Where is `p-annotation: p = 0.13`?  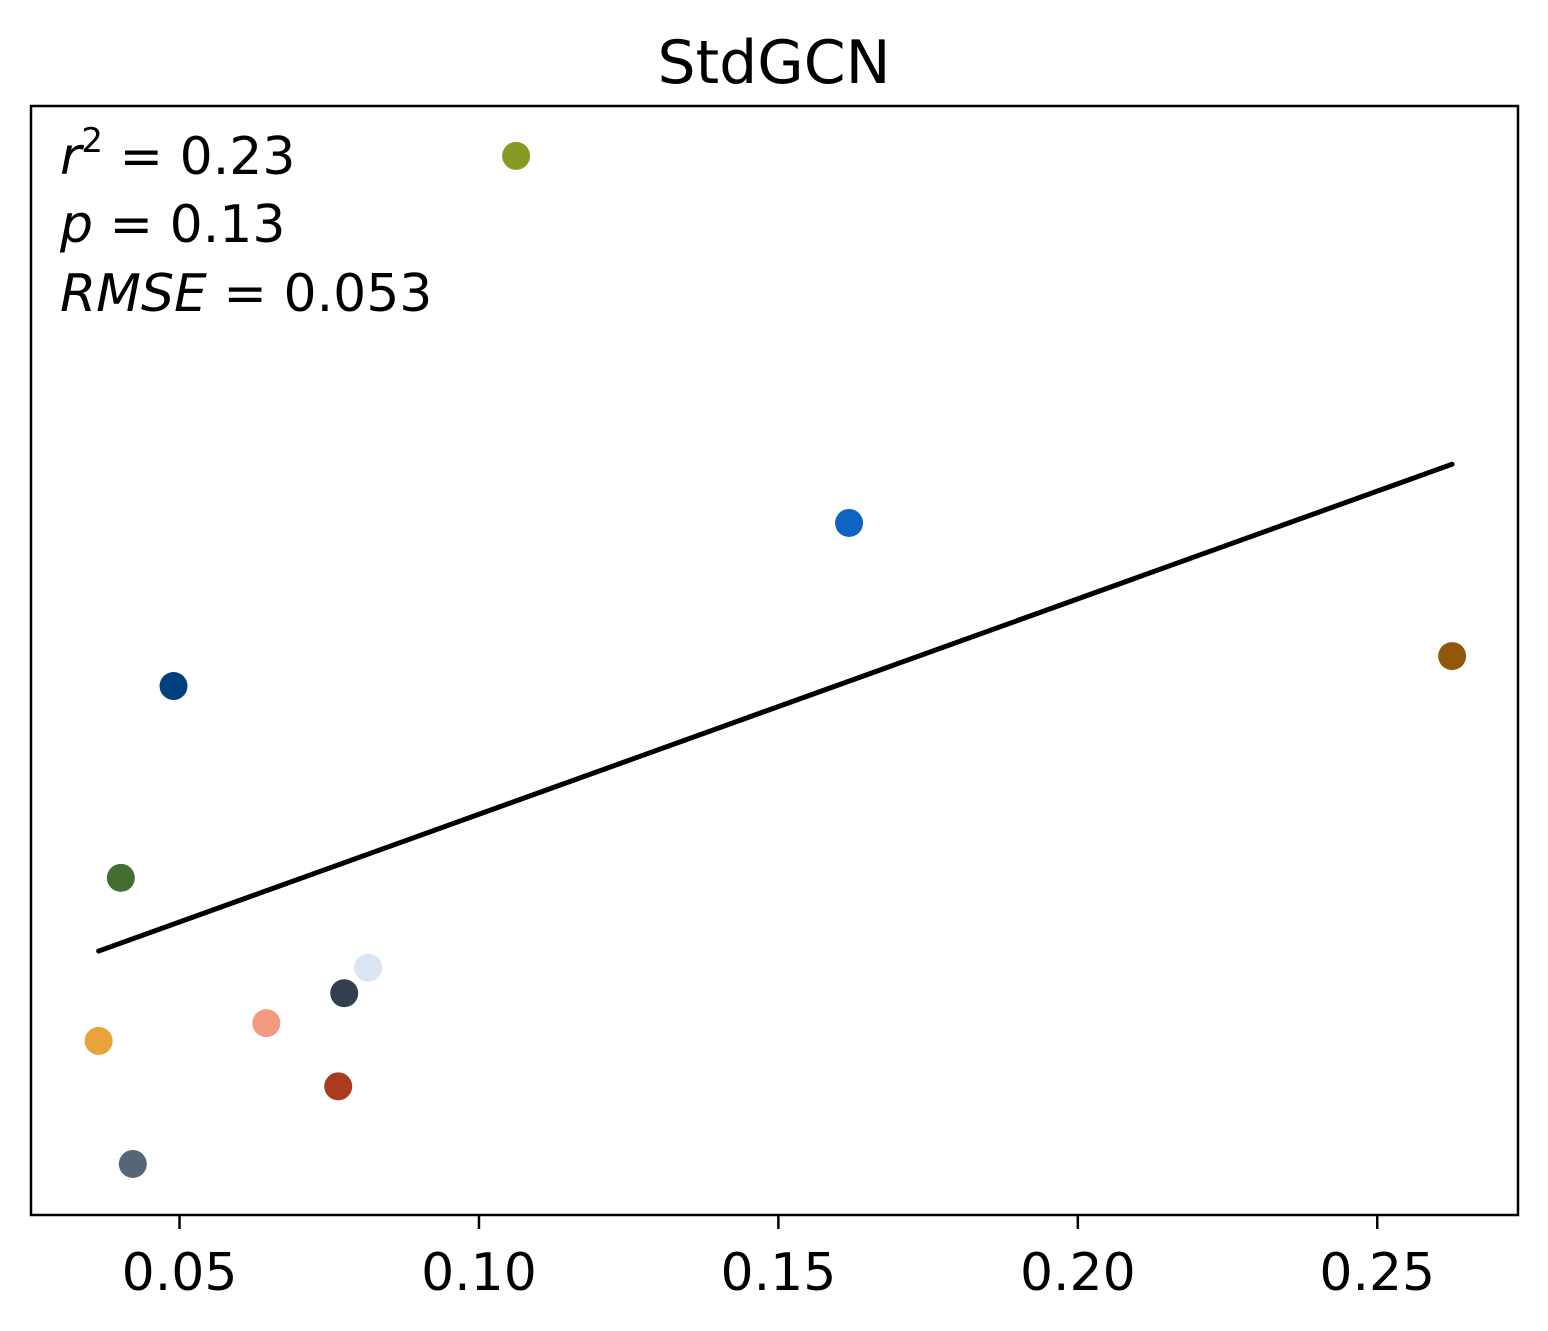 p-annotation: p = 0.13 is located at coordinates (172, 225).